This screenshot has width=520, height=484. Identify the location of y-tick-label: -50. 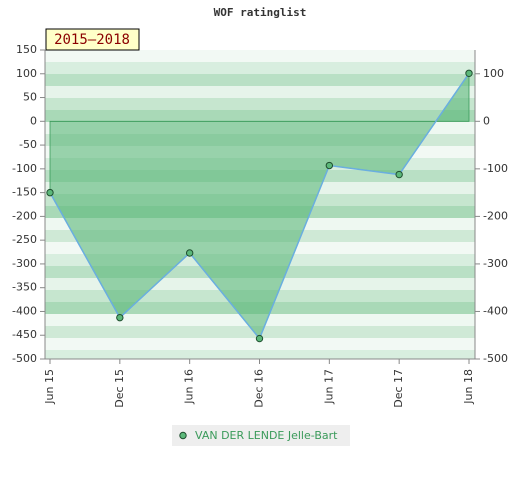
(28, 144).